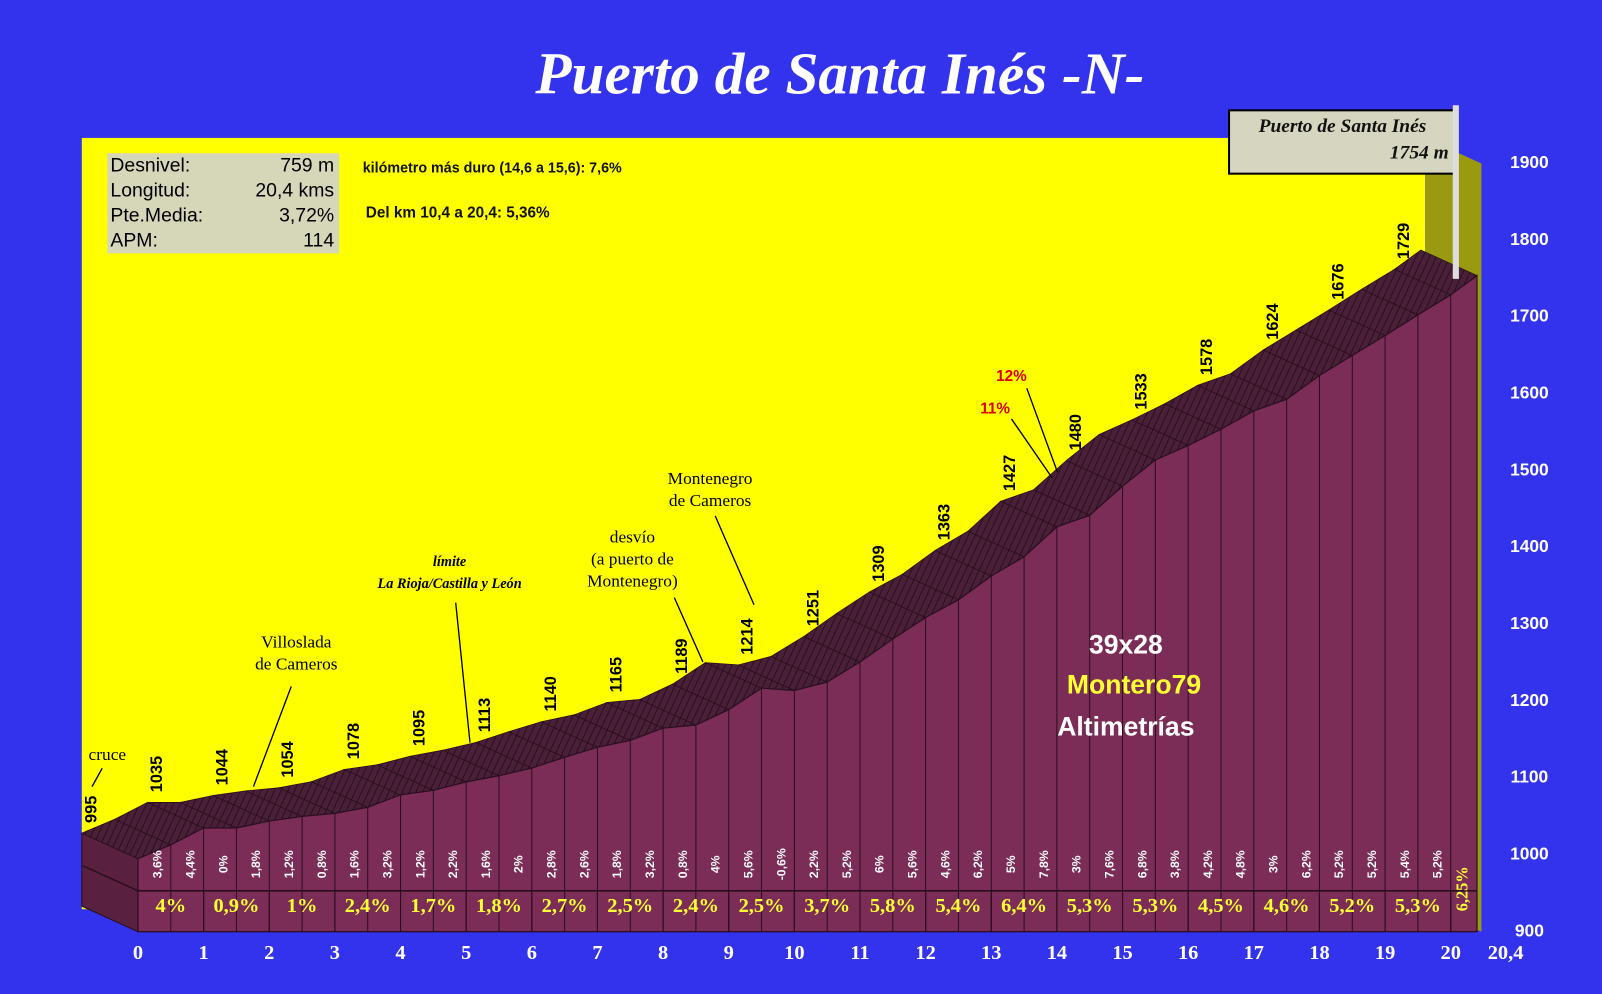  What do you see at coordinates (710, 478) in the screenshot?
I see `annotation: Montenegro` at bounding box center [710, 478].